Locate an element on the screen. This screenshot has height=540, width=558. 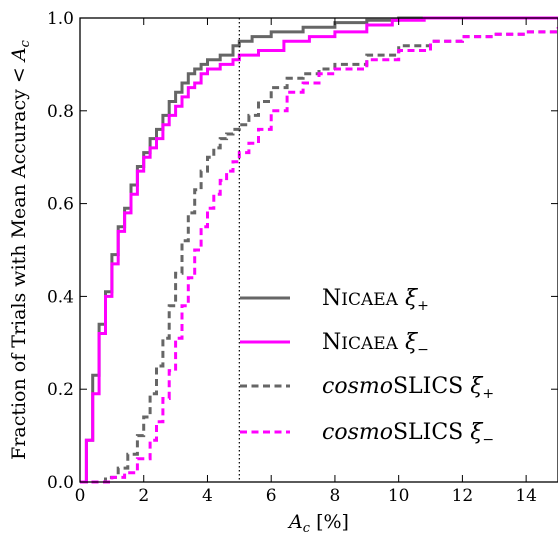
y-tick-label: 0.8 is located at coordinates (60, 112).